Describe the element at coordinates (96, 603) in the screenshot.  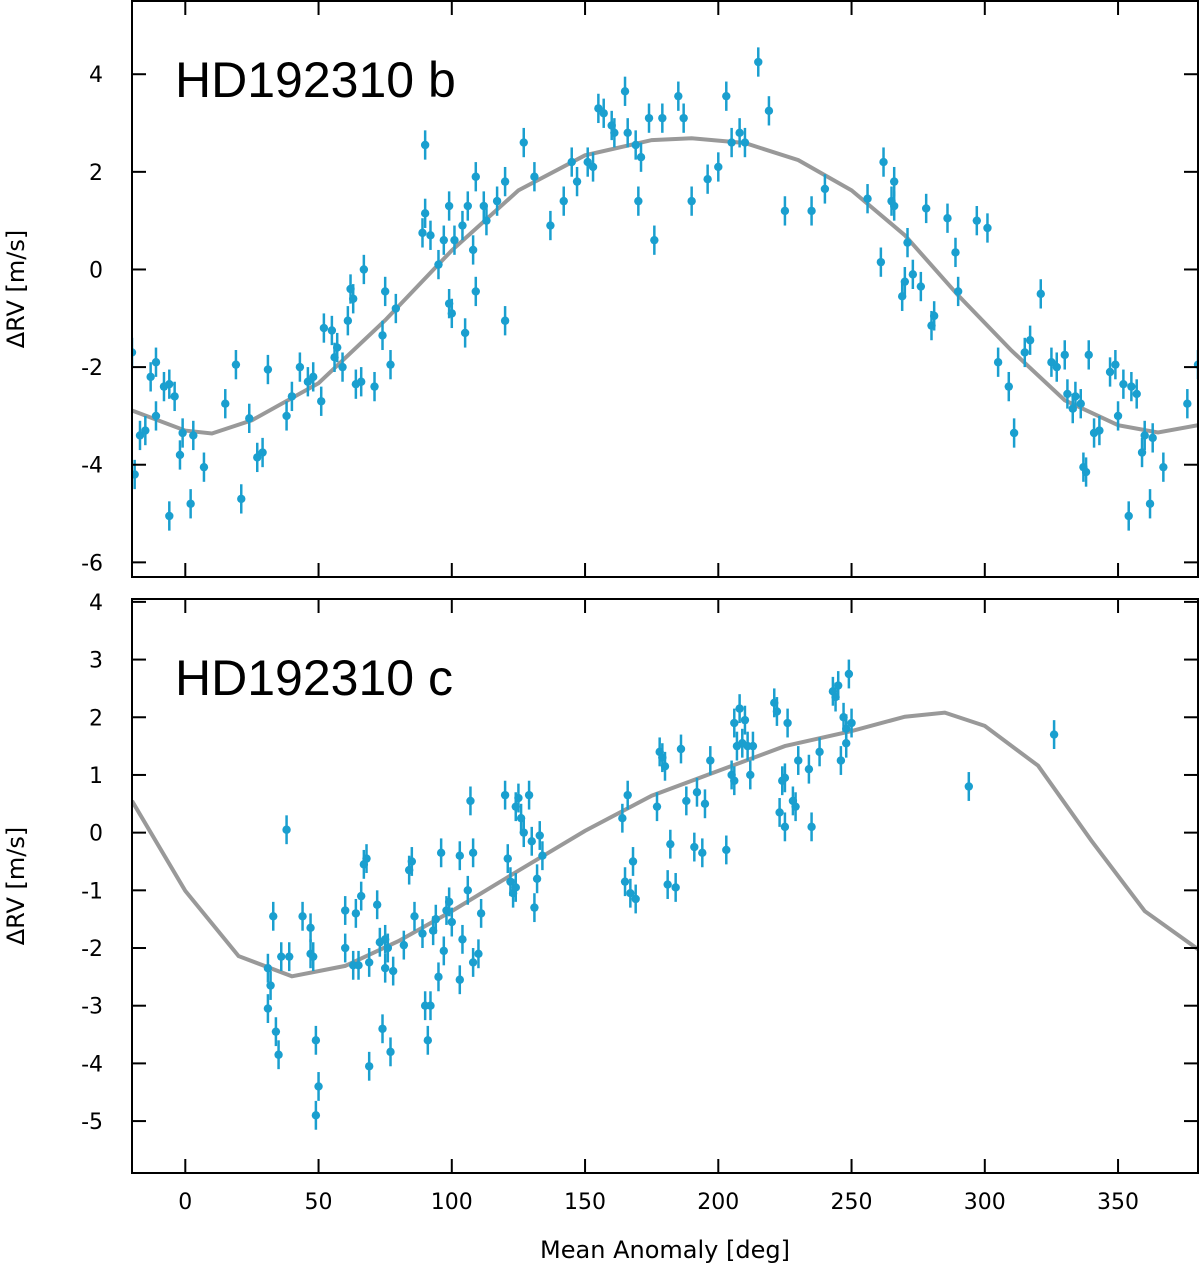
I see `y-tick-label: 4` at that location.